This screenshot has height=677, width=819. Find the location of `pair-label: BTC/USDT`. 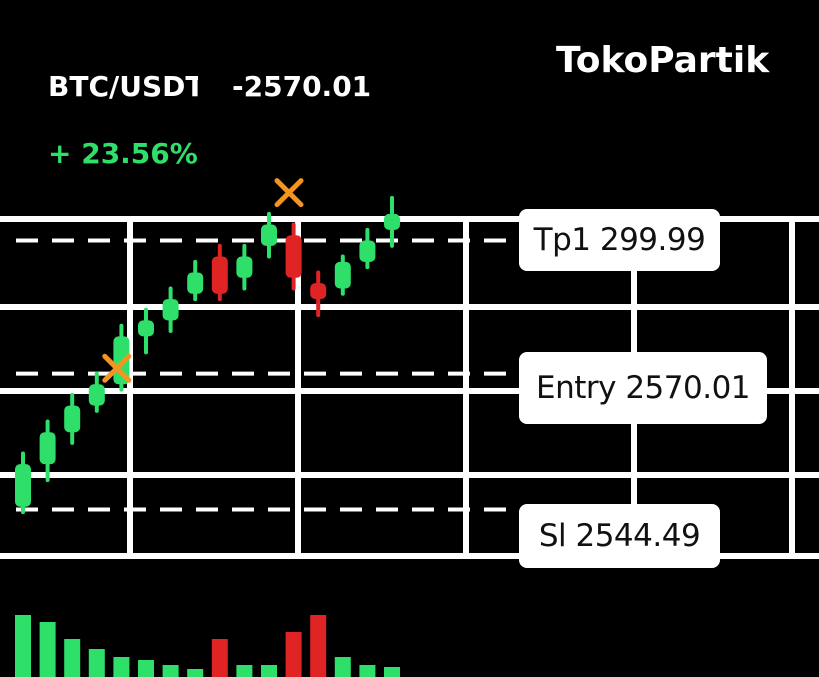

pair-label: BTC/USDT is located at coordinates (123, 86).